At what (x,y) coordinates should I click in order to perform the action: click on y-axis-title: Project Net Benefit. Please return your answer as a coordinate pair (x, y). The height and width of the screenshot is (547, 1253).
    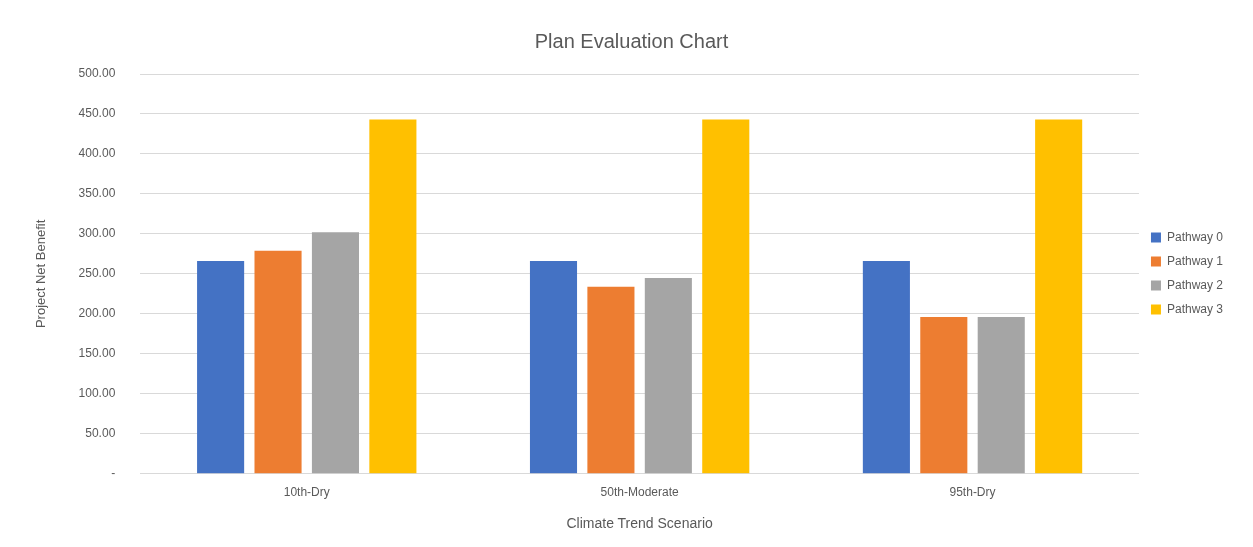
    Looking at the image, I should click on (41, 274).